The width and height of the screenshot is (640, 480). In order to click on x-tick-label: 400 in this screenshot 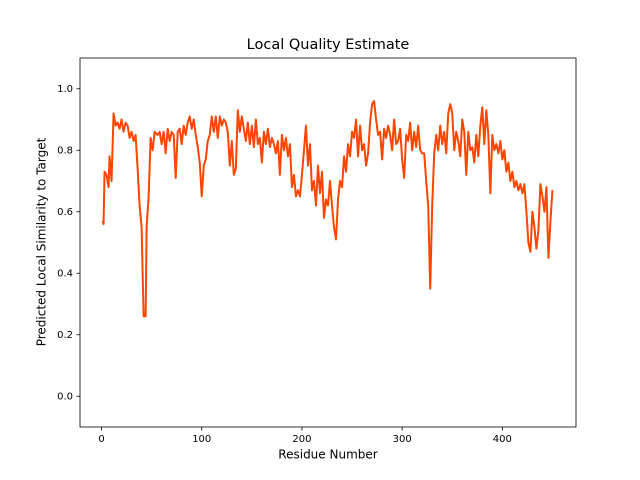, I will do `click(502, 439)`.